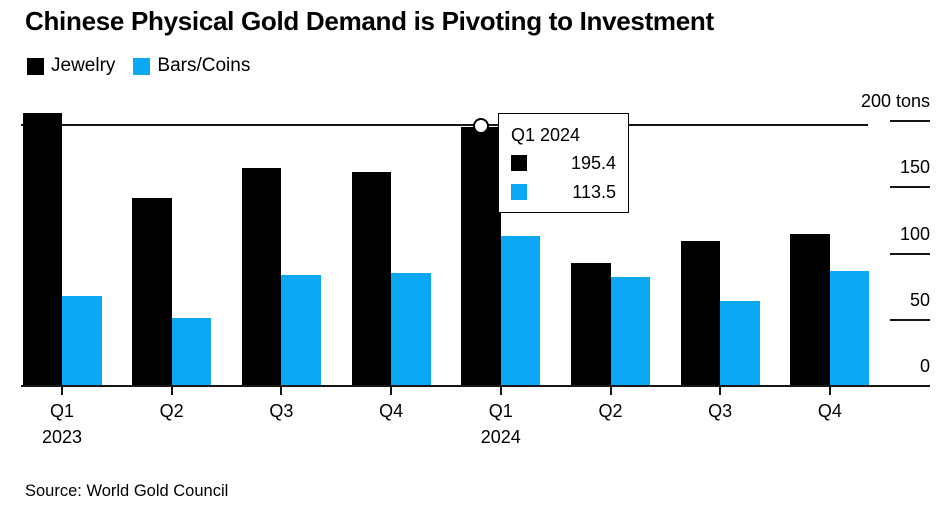 The image size is (946, 516). I want to click on bar-bars-coins-q3-2023, so click(301, 330).